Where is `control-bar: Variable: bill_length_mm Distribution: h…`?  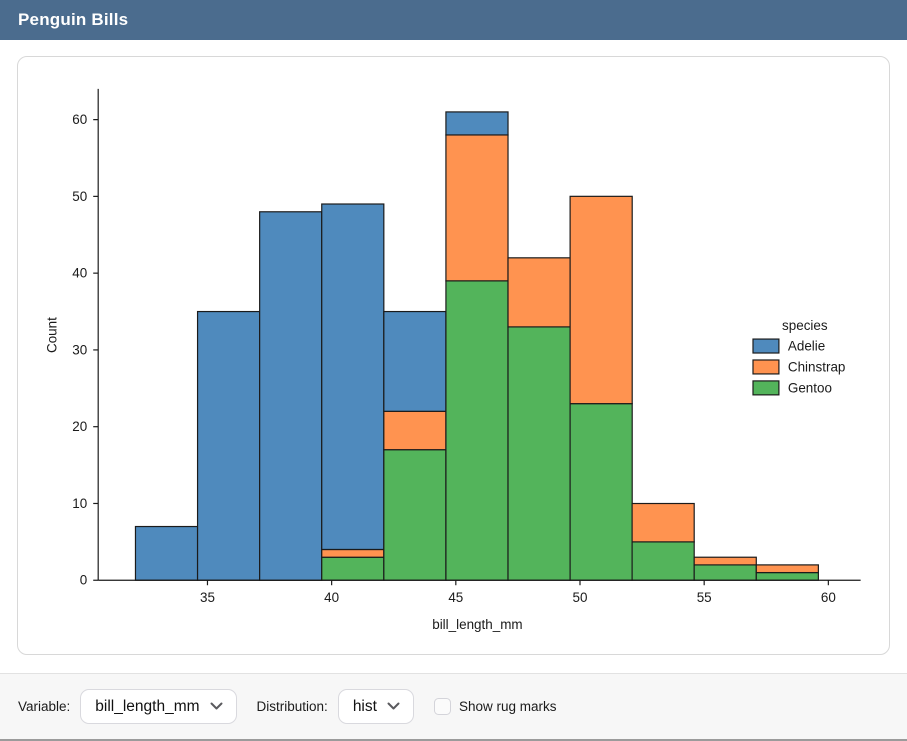
control-bar: Variable: bill_length_mm Distribution: h… is located at coordinates (453, 706).